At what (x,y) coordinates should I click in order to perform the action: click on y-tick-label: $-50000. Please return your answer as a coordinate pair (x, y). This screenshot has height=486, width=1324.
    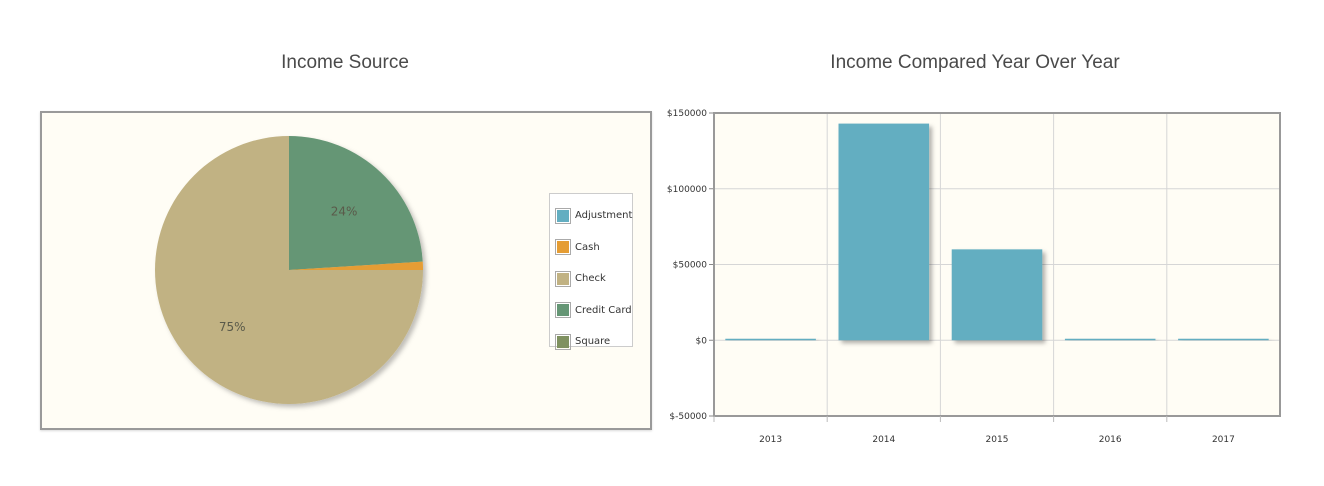
    Looking at the image, I should click on (688, 417).